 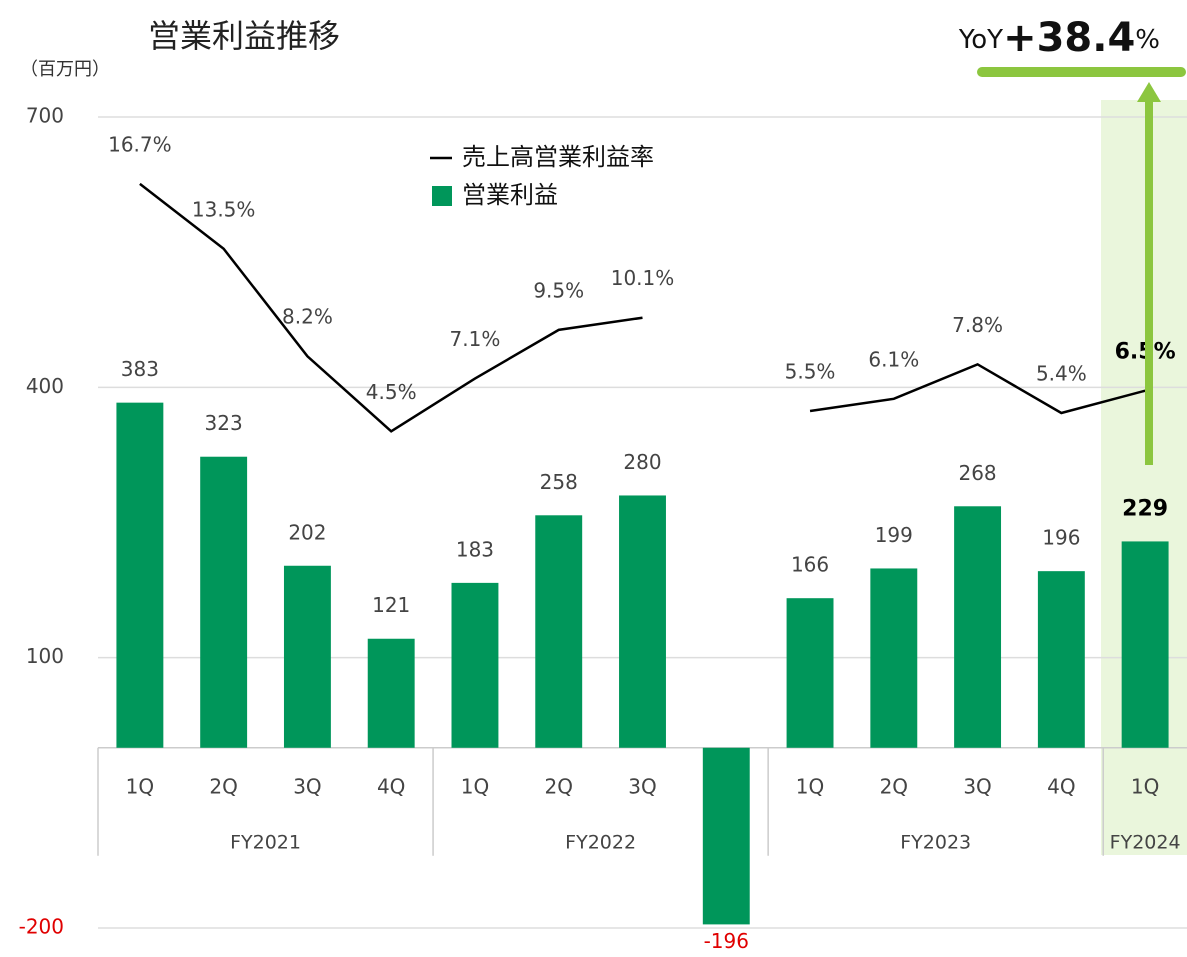 I want to click on y-tick-label: -200, so click(x=41, y=927).